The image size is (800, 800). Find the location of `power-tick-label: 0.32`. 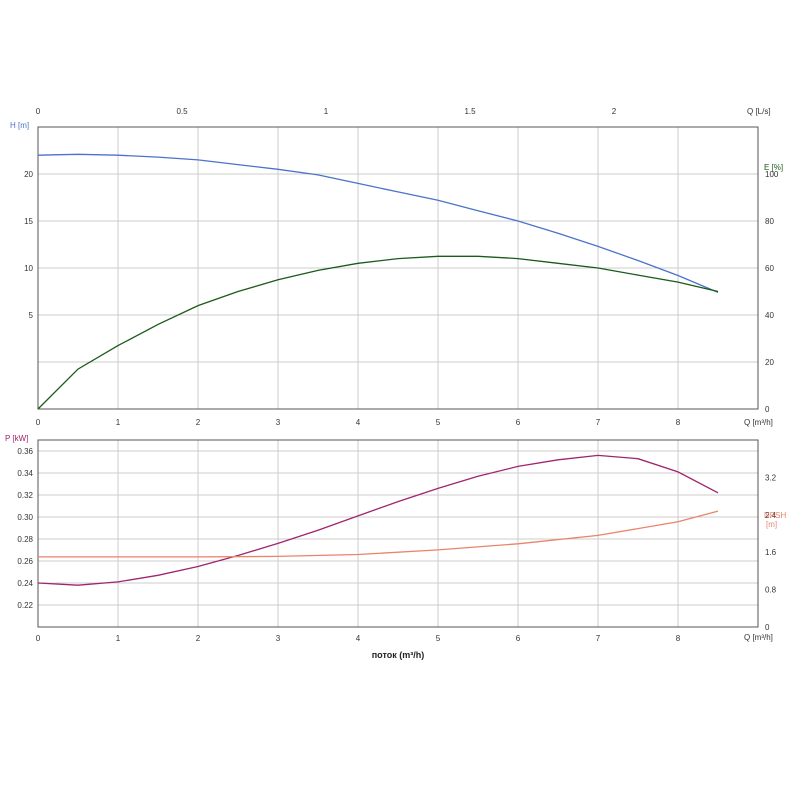

power-tick-label: 0.32 is located at coordinates (25, 495).